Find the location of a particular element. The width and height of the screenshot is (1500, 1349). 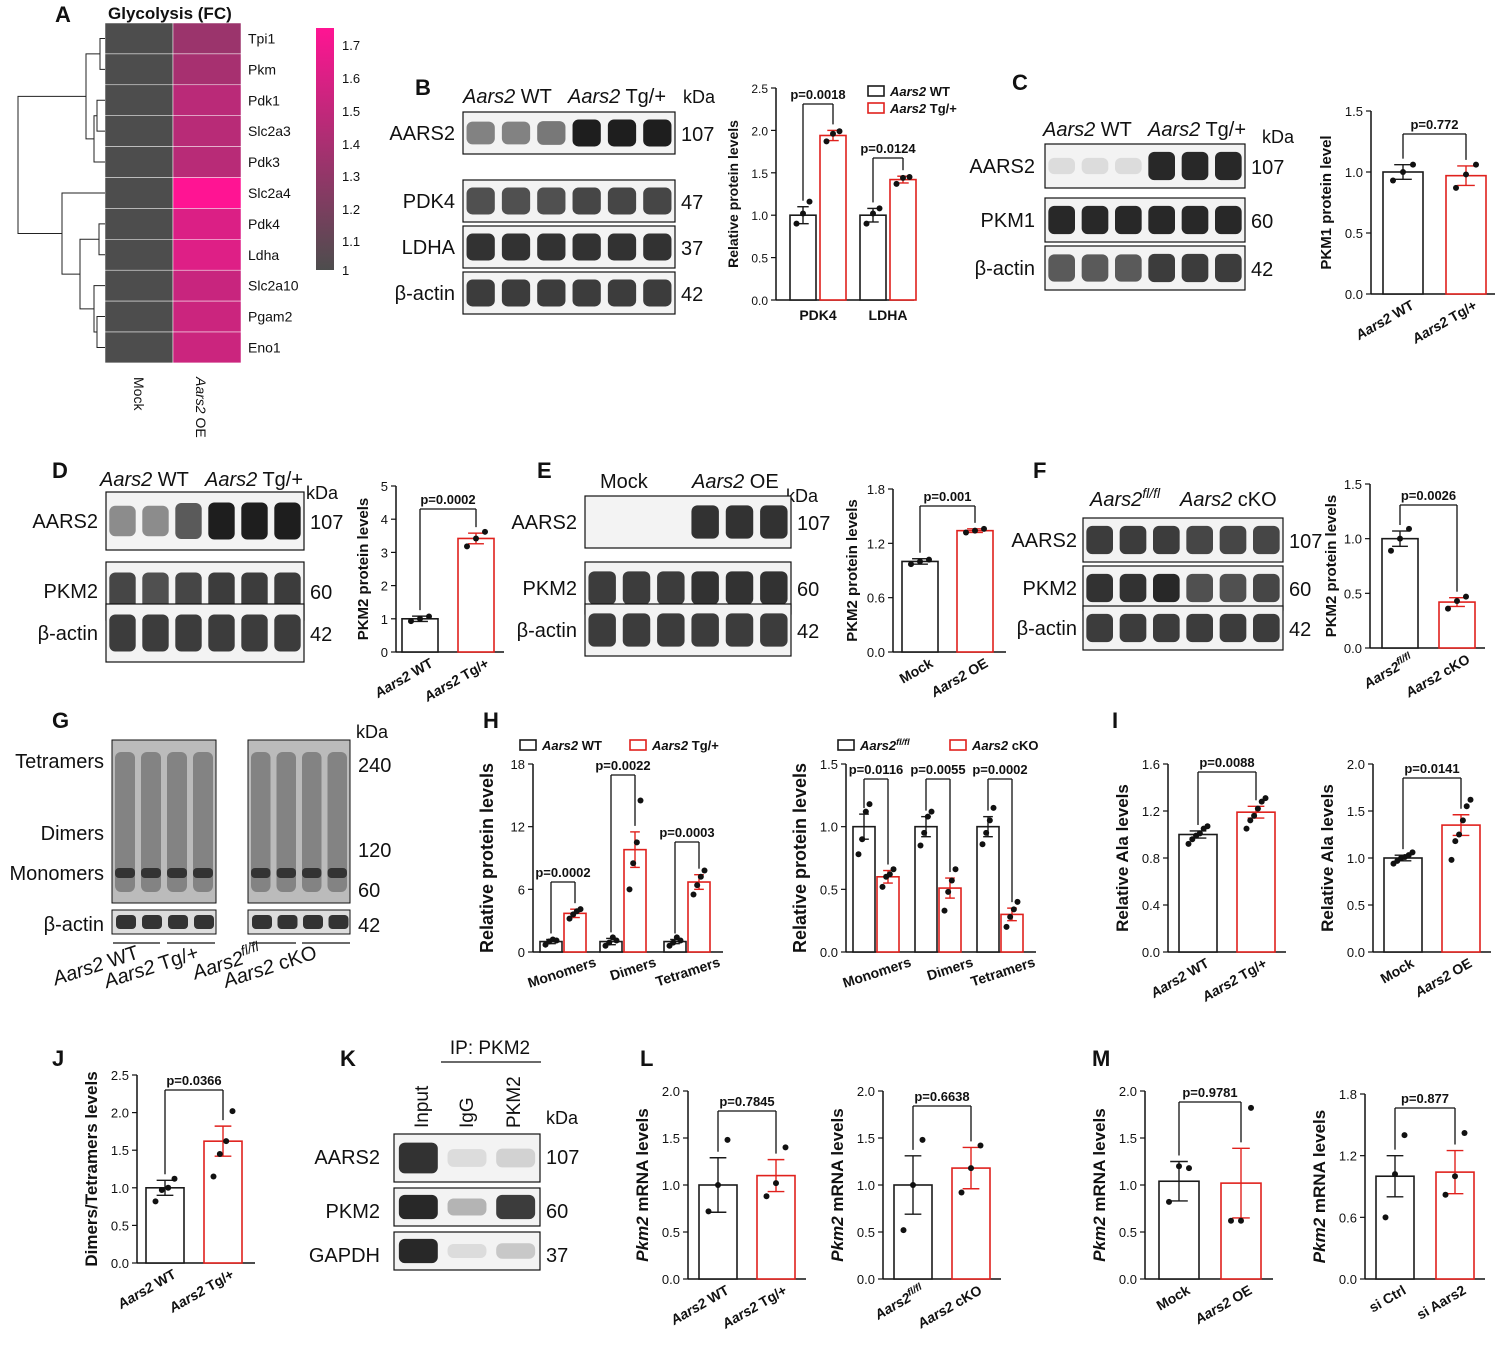

panel-letter-A: A is located at coordinates (63, 14).